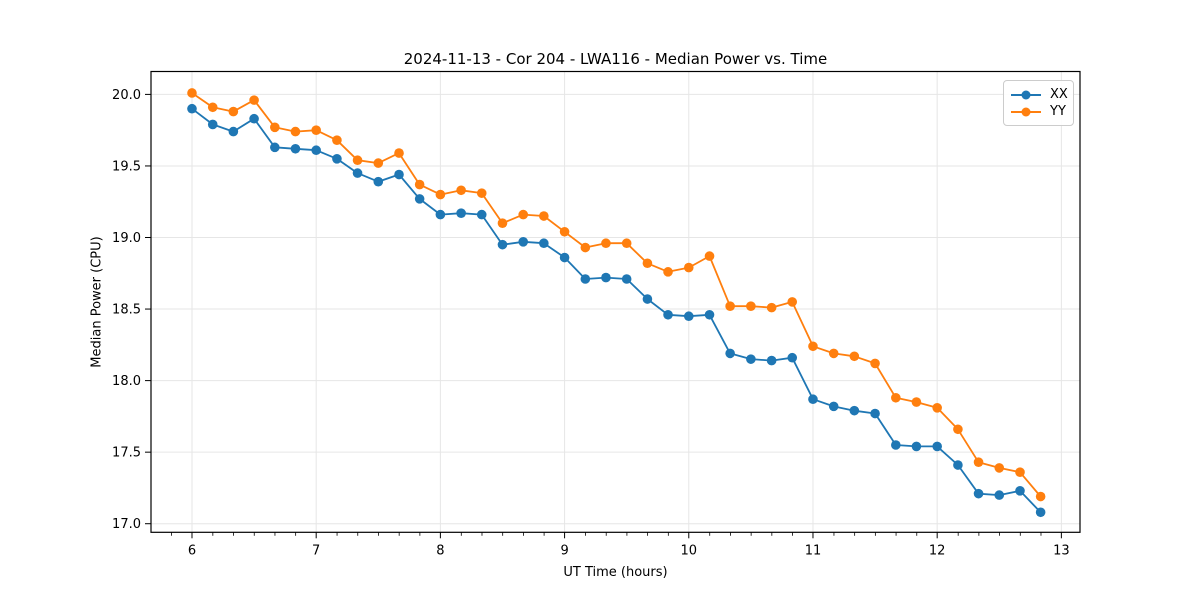 The image size is (1200, 600). Describe the element at coordinates (97, 302) in the screenshot. I see `y-axis-label: Median Power (CPU)` at that location.